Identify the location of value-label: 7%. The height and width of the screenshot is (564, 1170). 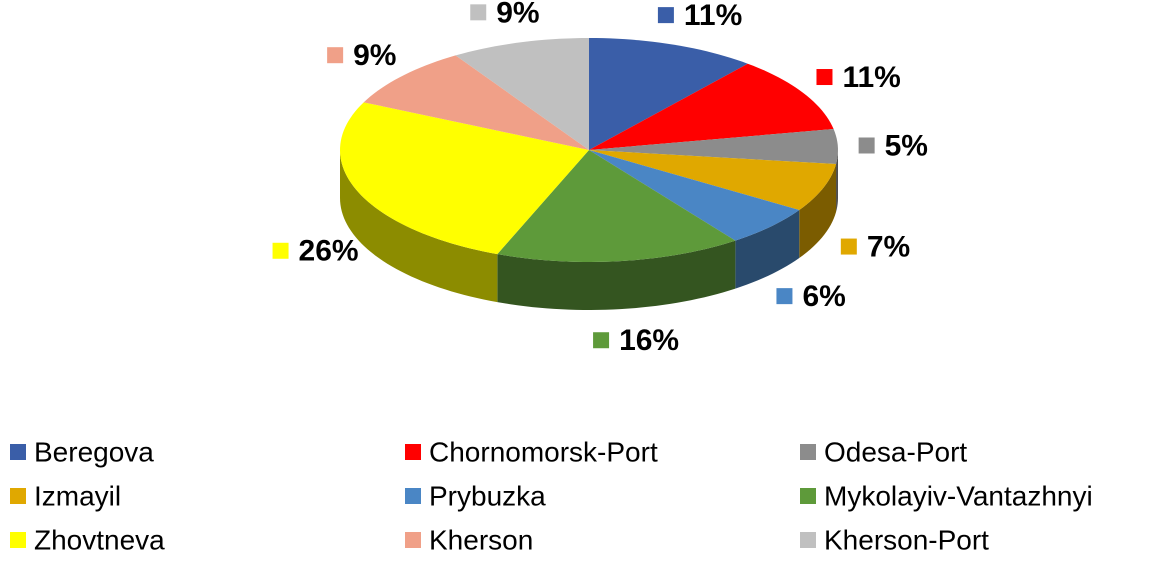
(888, 246).